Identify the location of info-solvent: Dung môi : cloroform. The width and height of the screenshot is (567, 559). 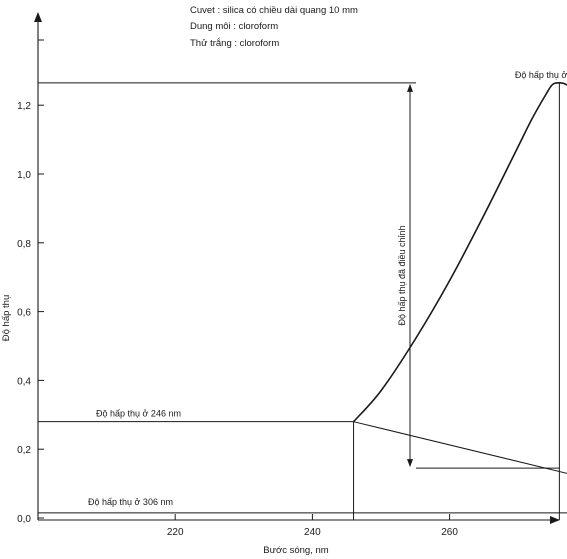
(234, 26).